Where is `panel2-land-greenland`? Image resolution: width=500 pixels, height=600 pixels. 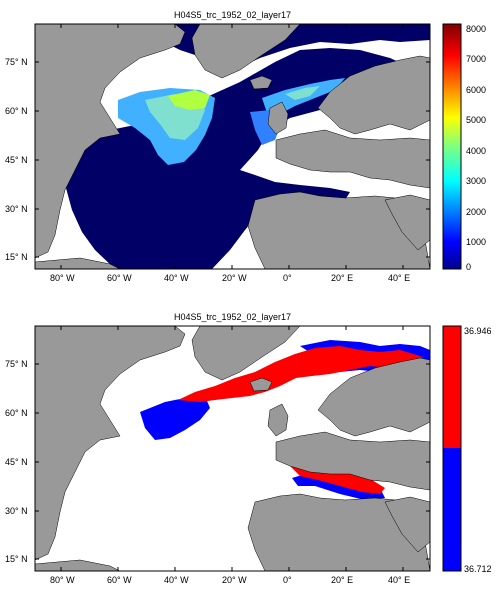 panel2-land-greenland is located at coordinates (246, 353).